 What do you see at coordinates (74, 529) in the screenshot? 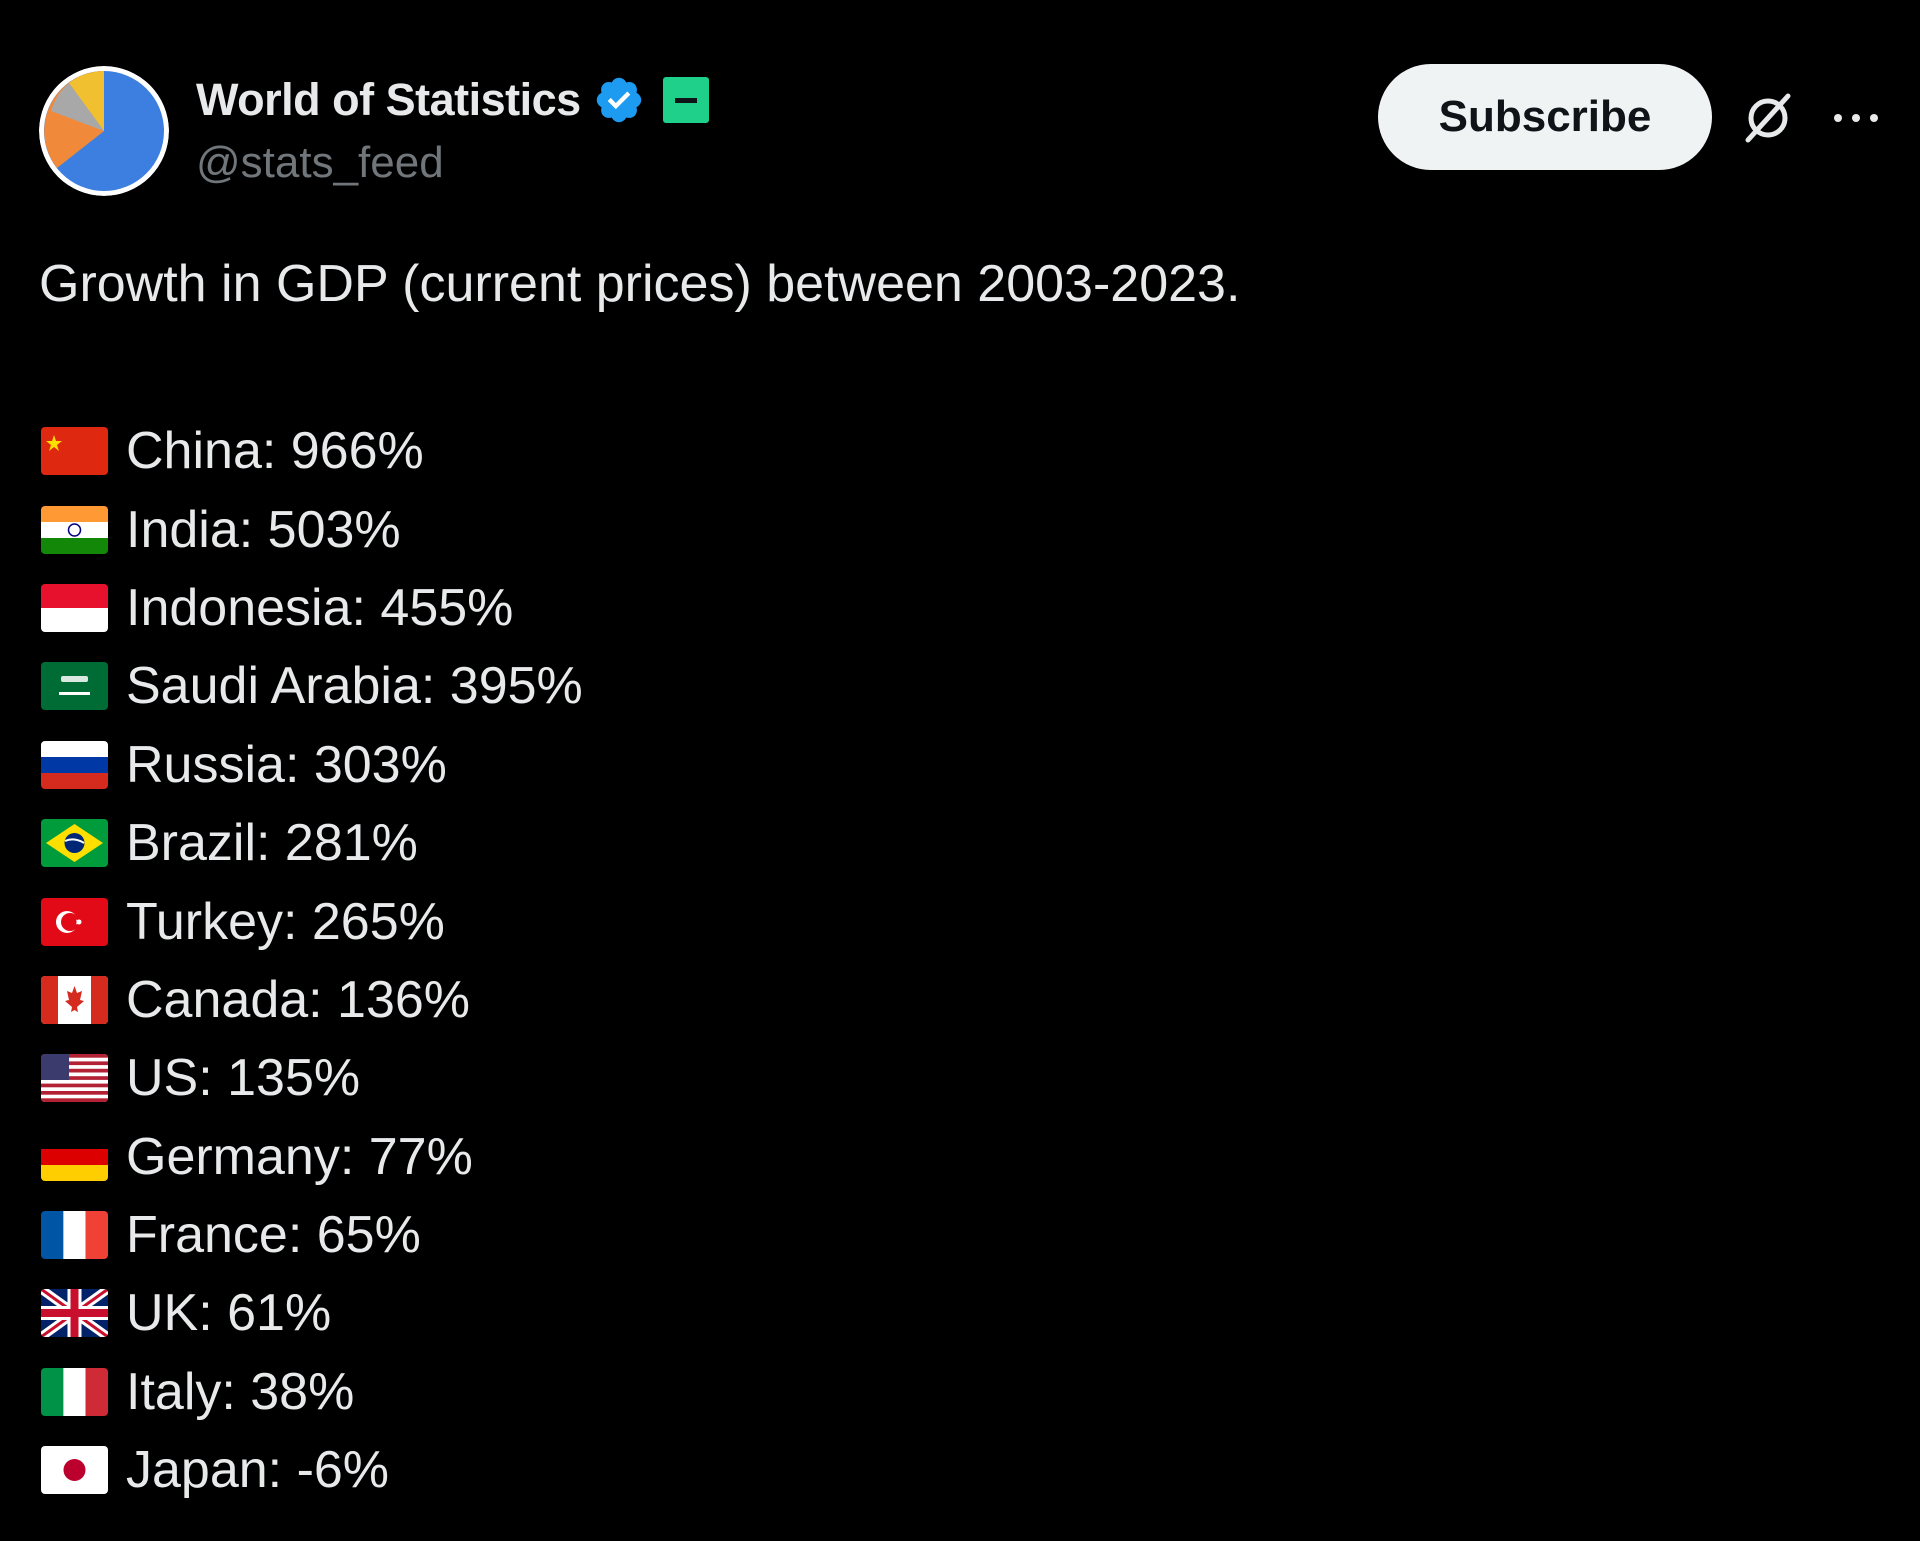
I see `india-flag-icon` at bounding box center [74, 529].